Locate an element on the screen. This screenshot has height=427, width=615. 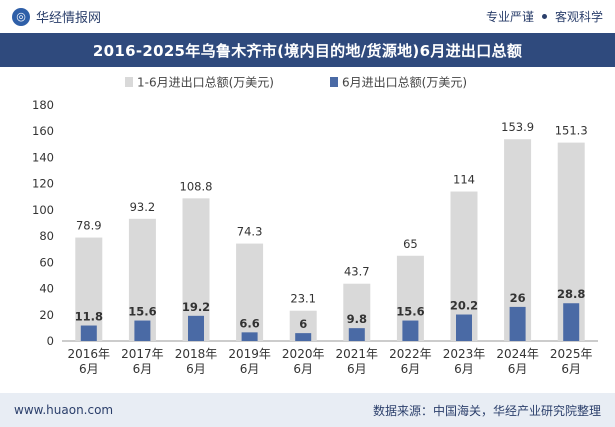
brand-tags: 专业严谨 客观科学 is located at coordinates (544, 16).